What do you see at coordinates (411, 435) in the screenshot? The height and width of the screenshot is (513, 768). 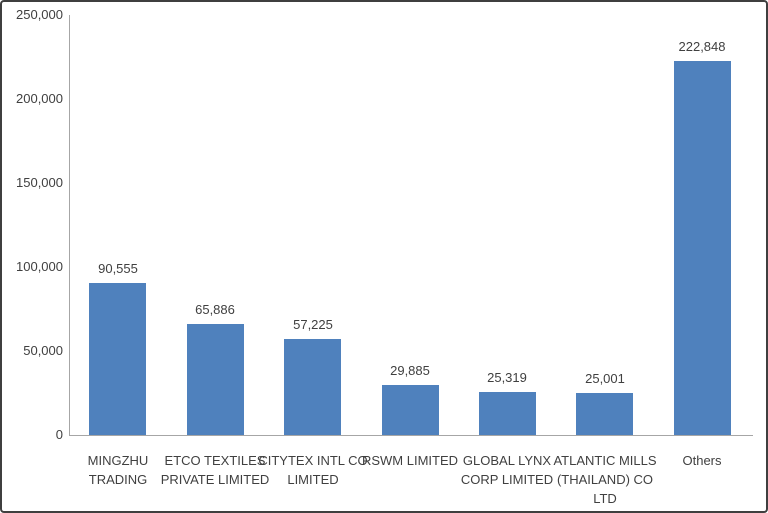 I see `x-axis-line` at bounding box center [411, 435].